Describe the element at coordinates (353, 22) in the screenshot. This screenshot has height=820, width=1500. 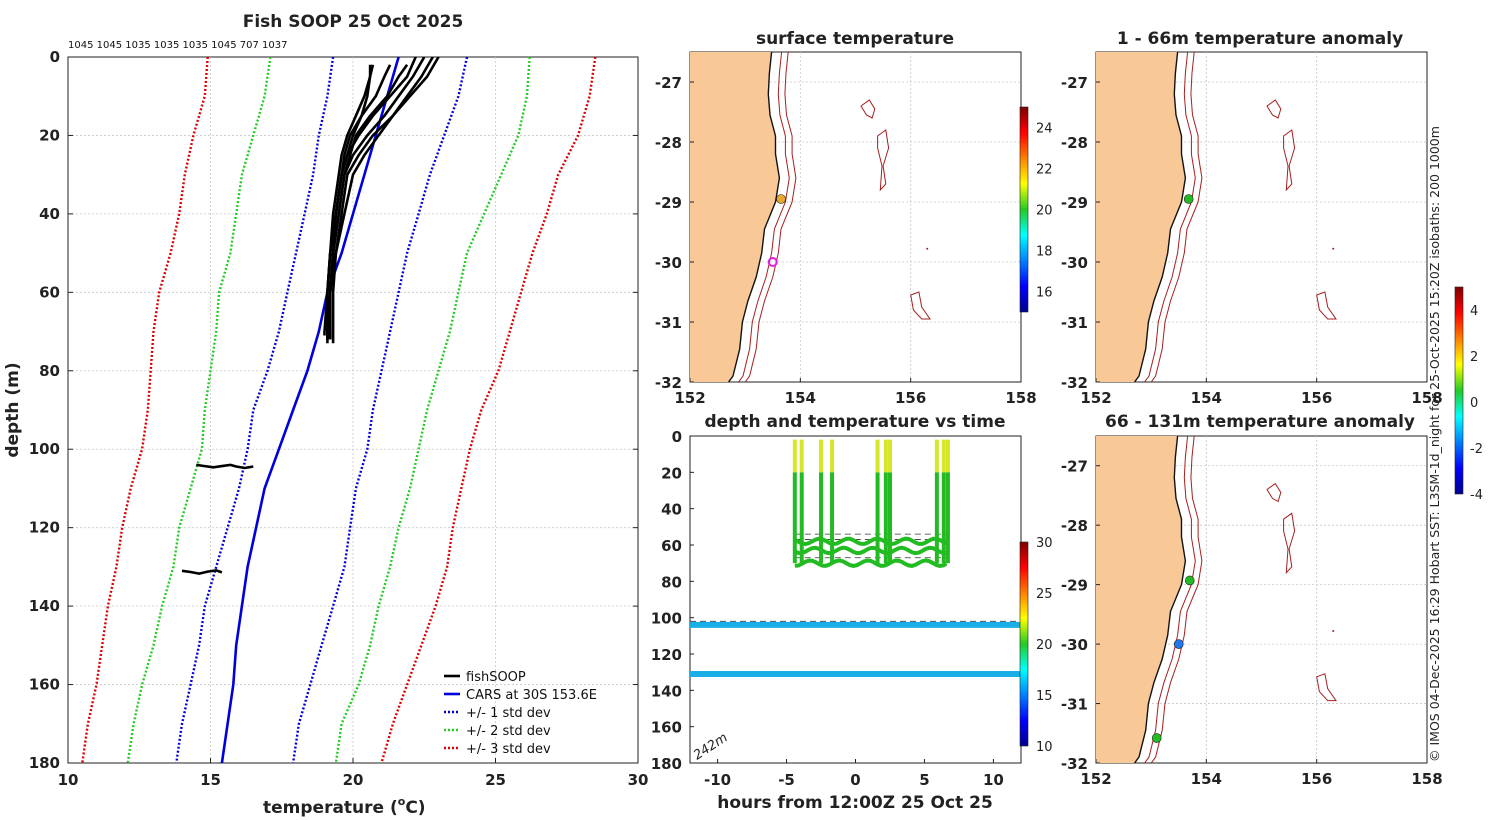
I see `profile-chart-title: Fish SOOP 25 Oct 2025` at that location.